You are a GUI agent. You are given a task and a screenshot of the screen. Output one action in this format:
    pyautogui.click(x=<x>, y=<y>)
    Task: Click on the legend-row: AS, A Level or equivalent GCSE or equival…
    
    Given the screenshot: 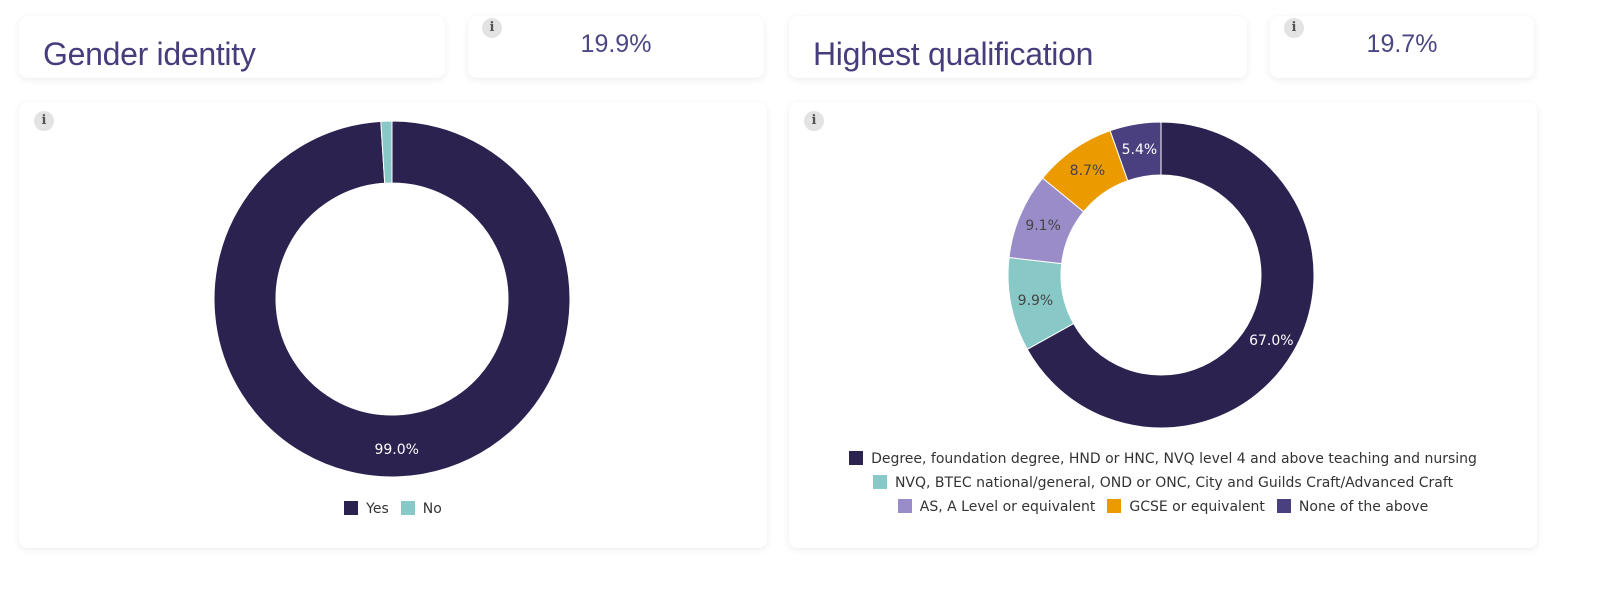 What is the action you would take?
    pyautogui.click(x=1163, y=507)
    